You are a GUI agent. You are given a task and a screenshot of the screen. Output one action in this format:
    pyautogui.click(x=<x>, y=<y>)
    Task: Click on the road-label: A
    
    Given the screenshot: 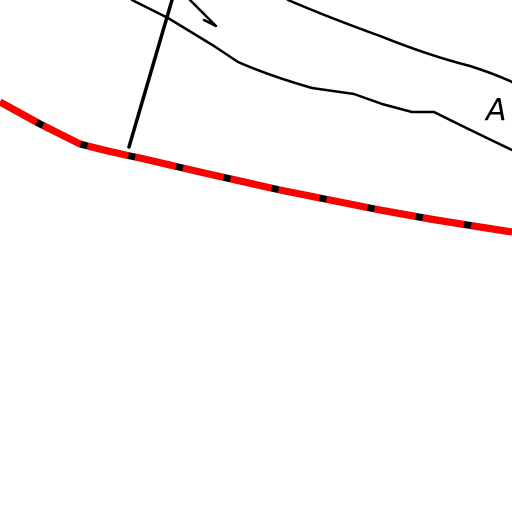 What is the action you would take?
    pyautogui.click(x=495, y=110)
    